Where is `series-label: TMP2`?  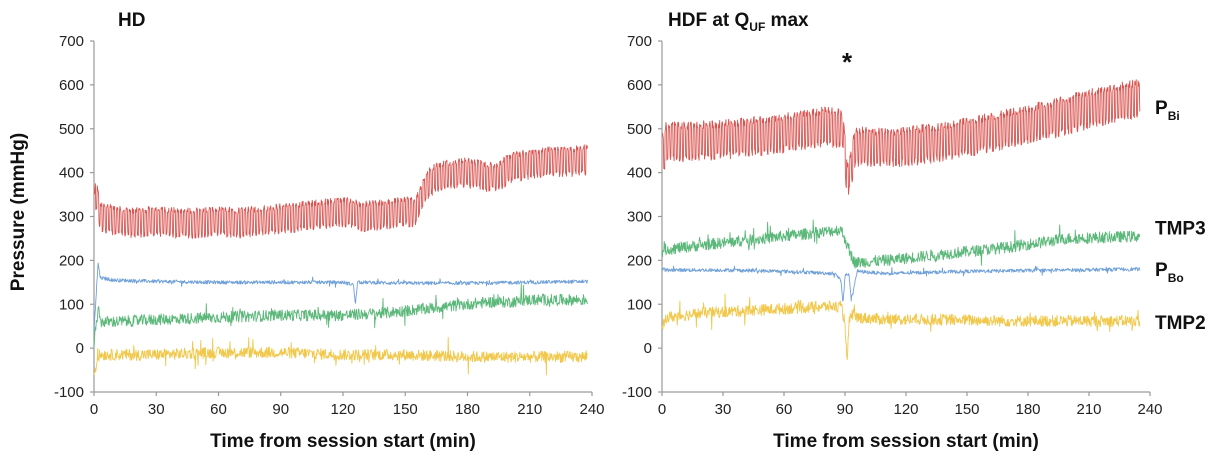 series-label: TMP2 is located at coordinates (1180, 323).